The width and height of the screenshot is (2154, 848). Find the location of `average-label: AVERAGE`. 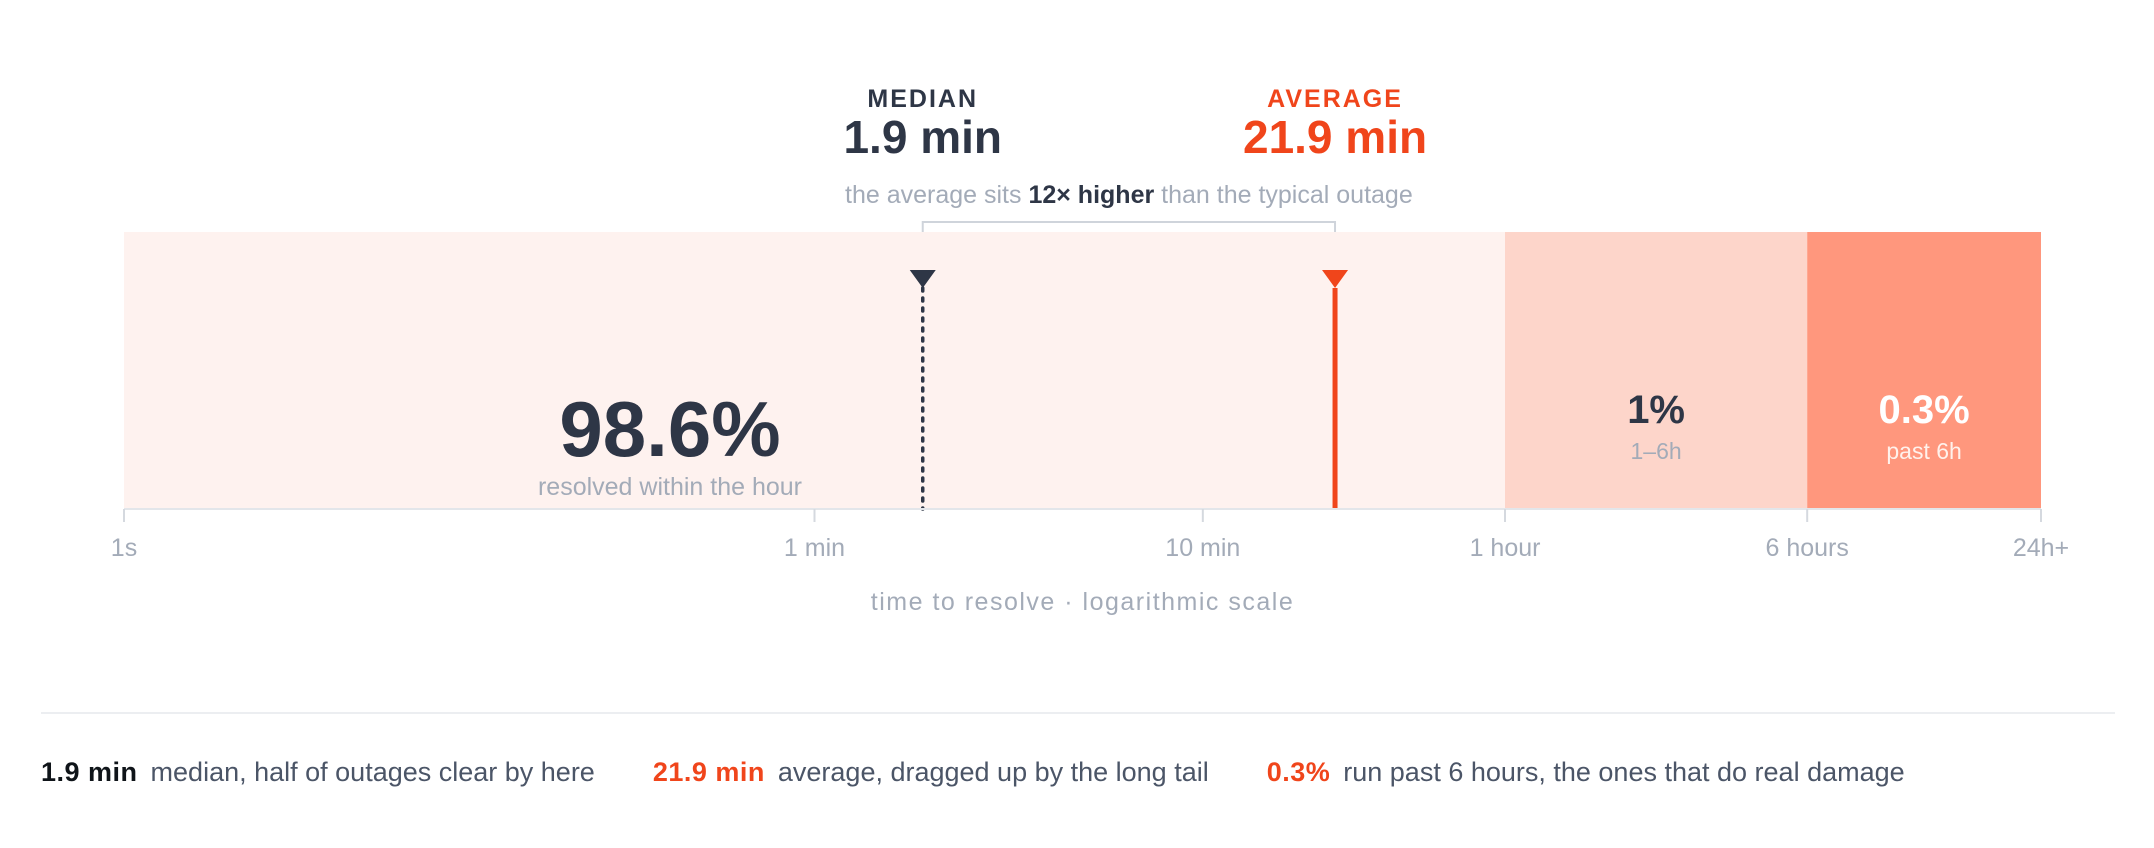

average-label: AVERAGE is located at coordinates (1335, 99).